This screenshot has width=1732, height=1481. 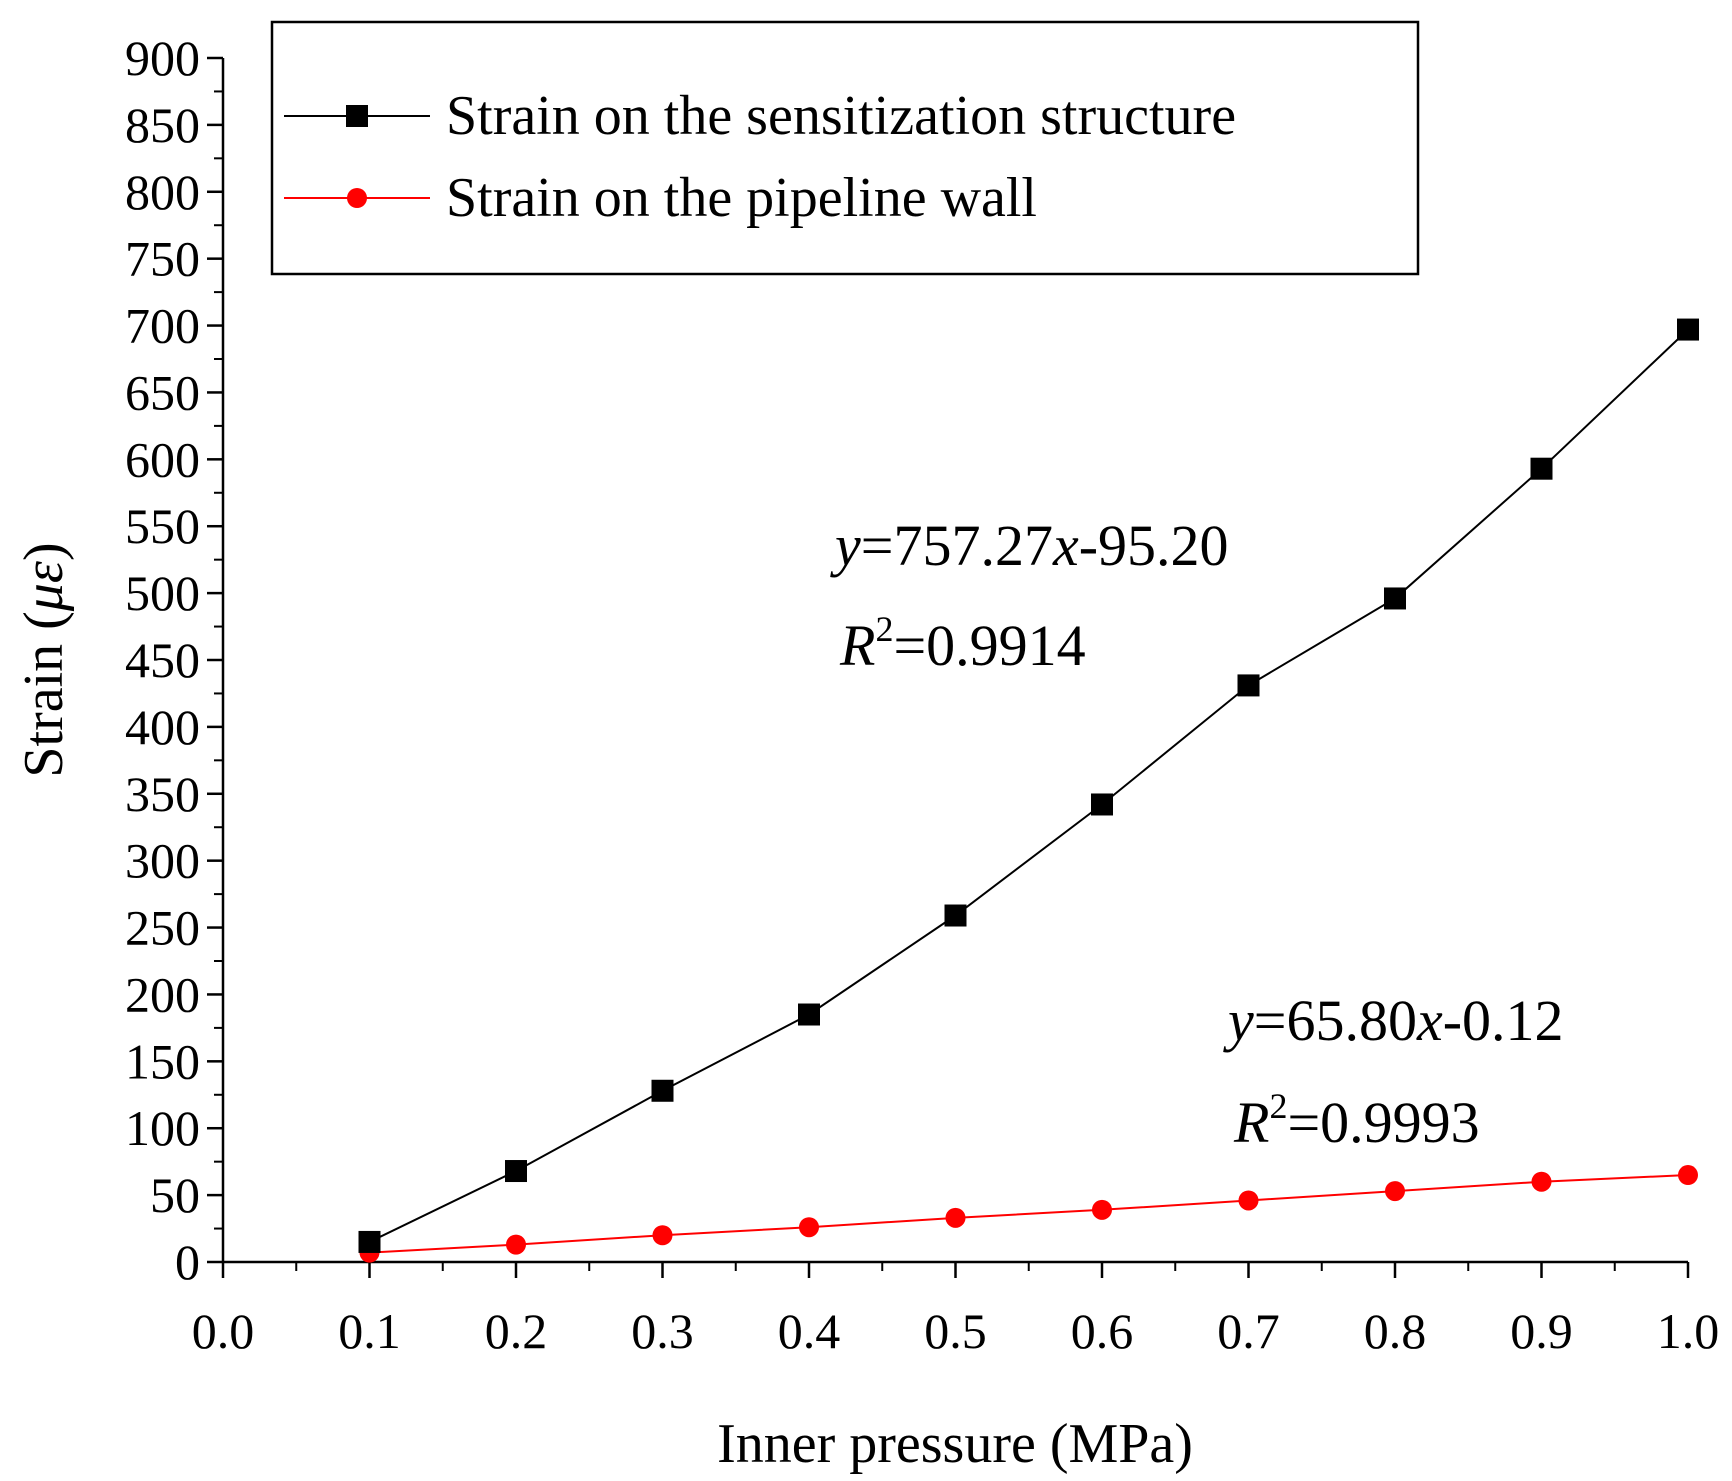 I want to click on y-tick-label: 850, so click(x=162, y=125).